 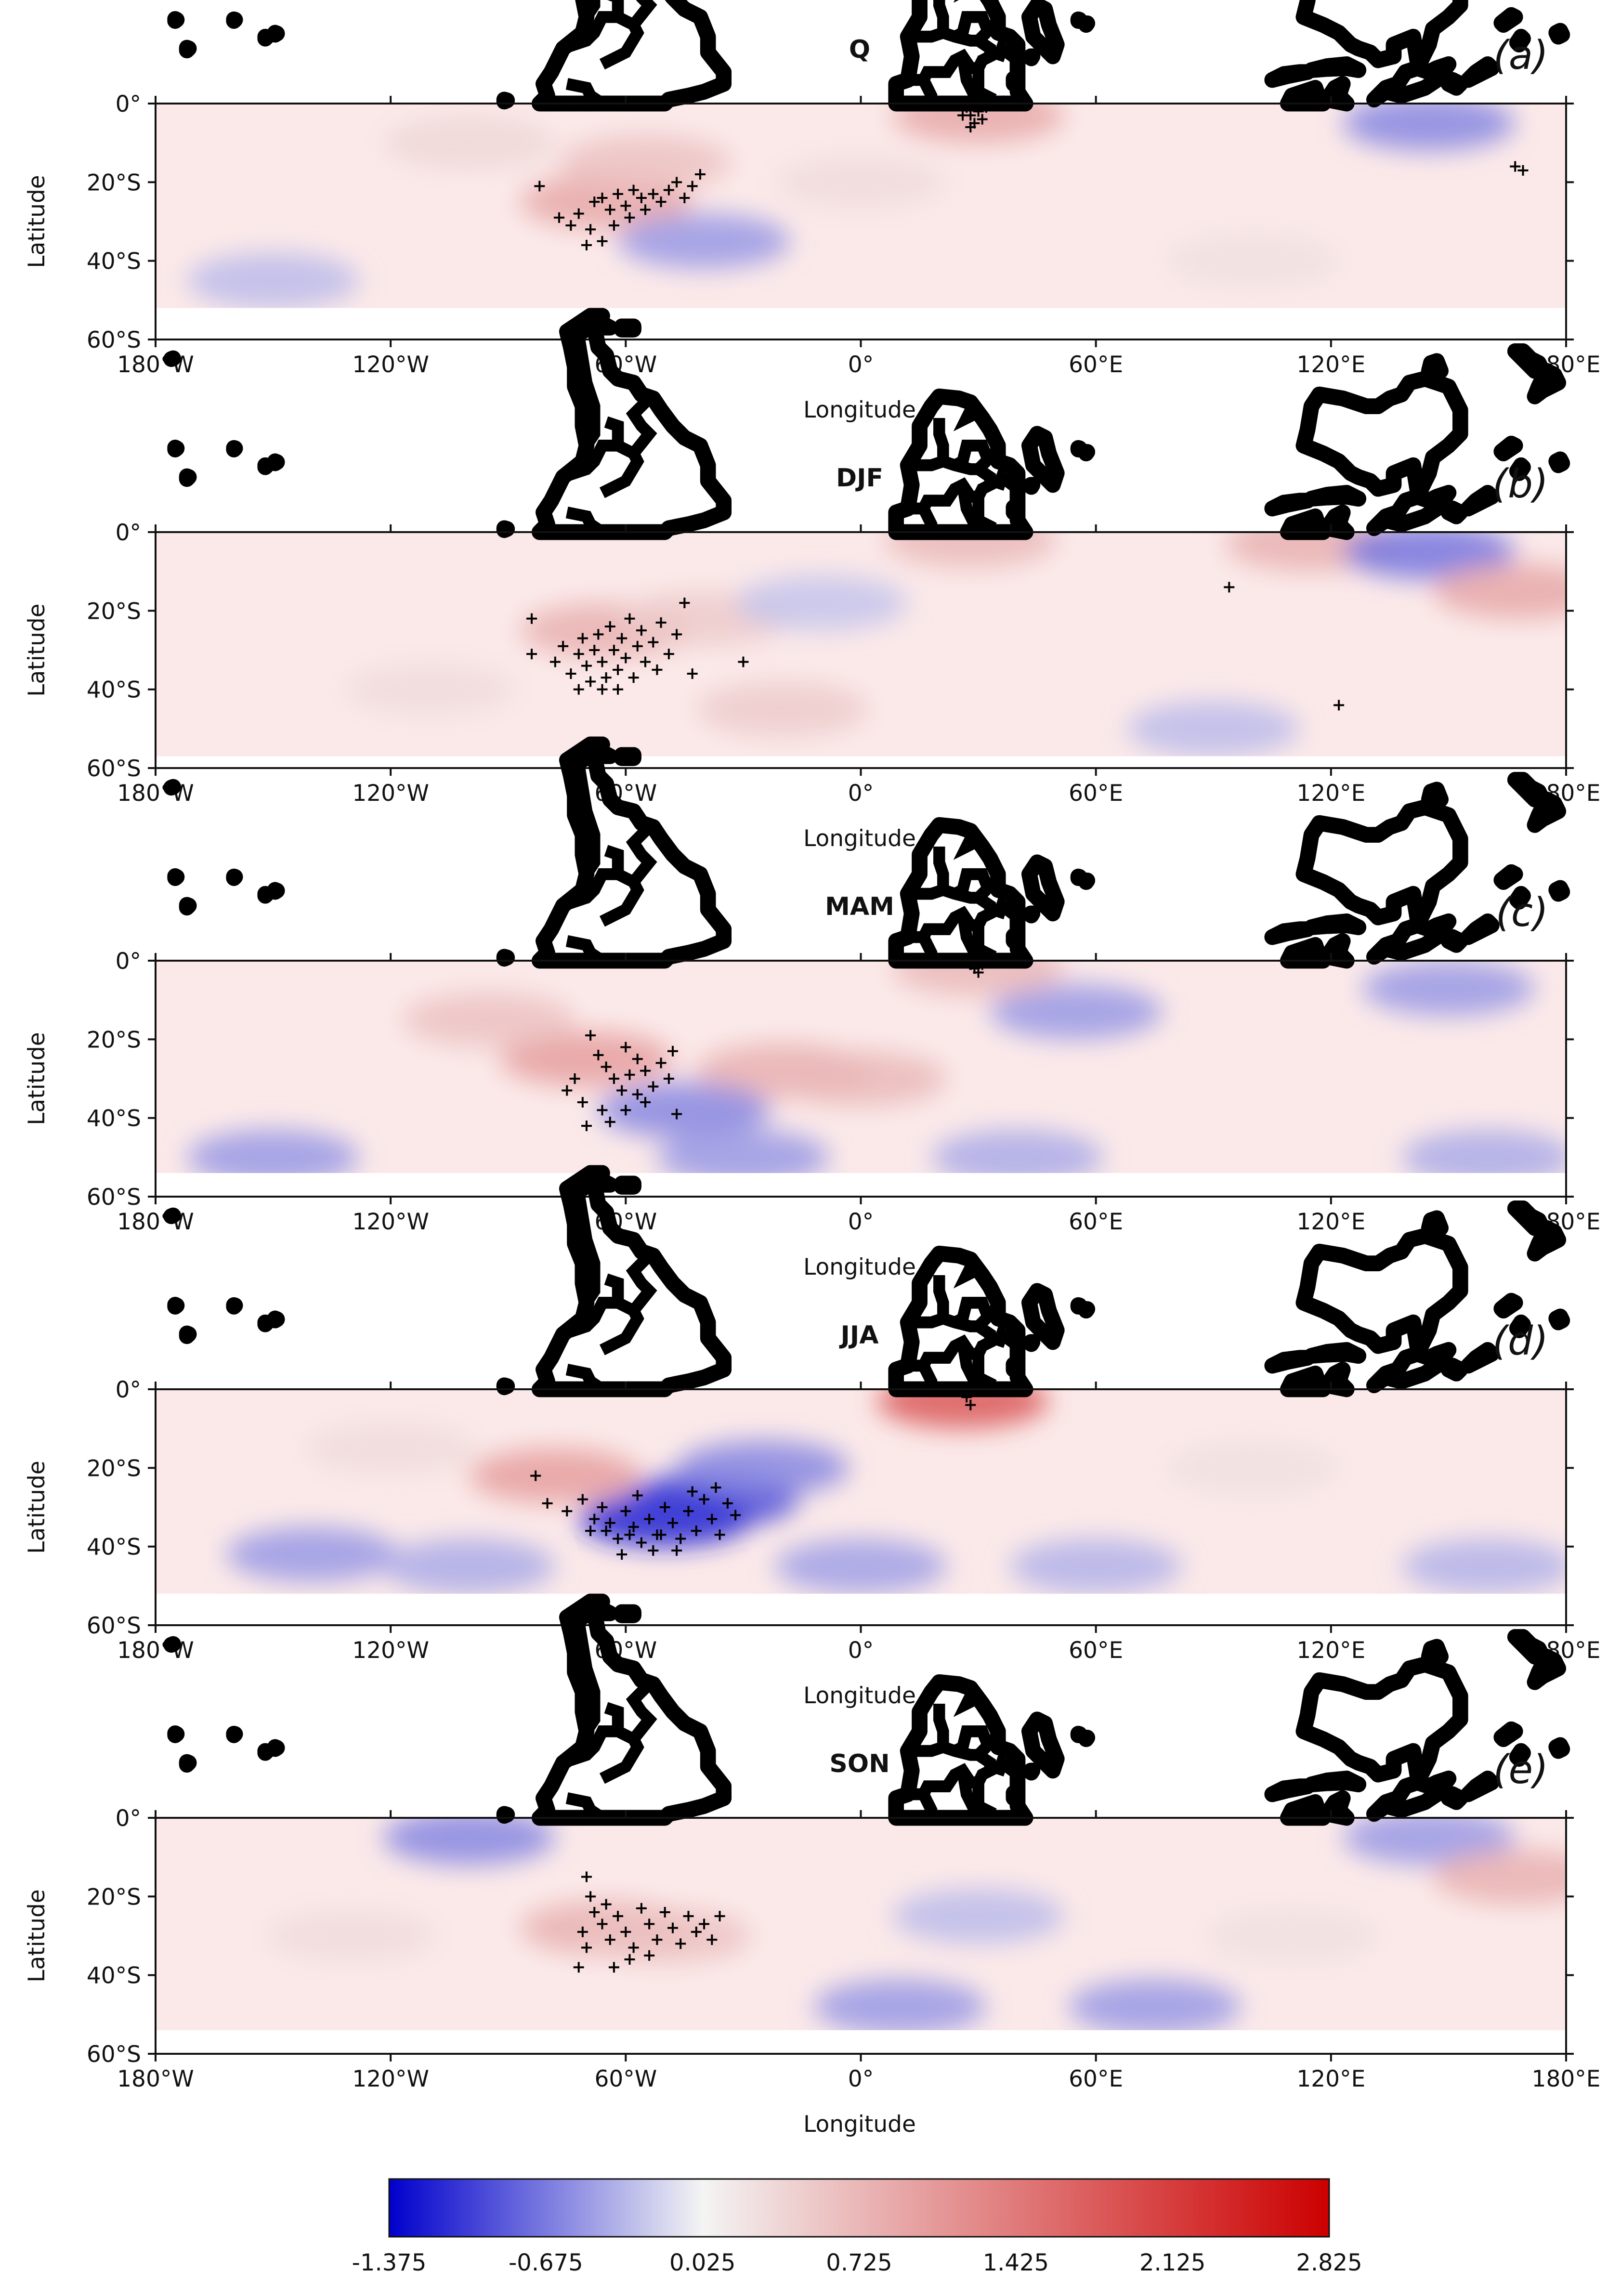 I want to click on coastline-lines, so click(x=866, y=1281).